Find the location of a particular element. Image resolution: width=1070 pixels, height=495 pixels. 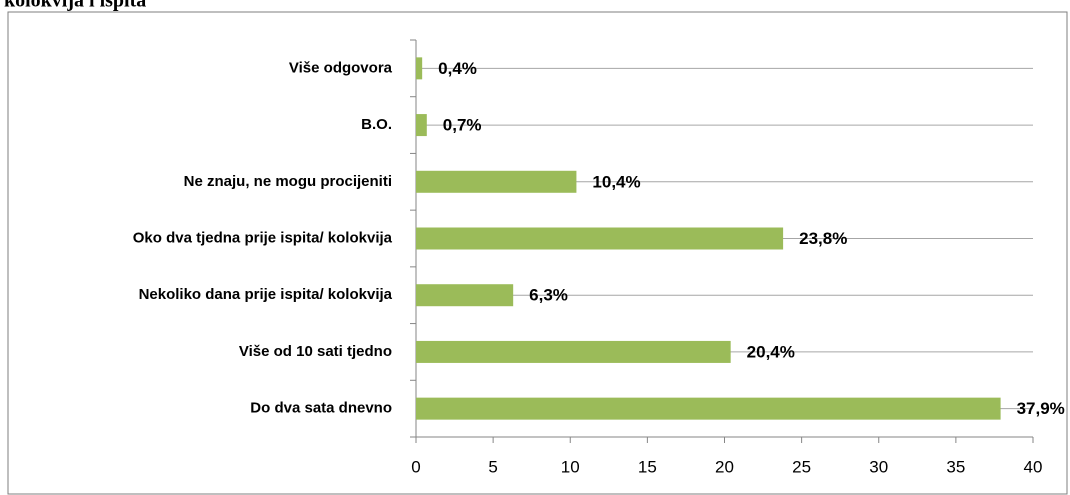

x-tick-label: 30 is located at coordinates (878, 466).